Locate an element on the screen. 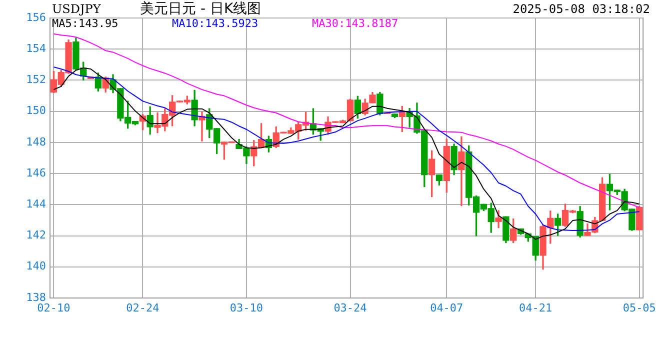 This screenshot has width=660, height=360. text: 2025-05-08 03:18:02 is located at coordinates (581, 9).